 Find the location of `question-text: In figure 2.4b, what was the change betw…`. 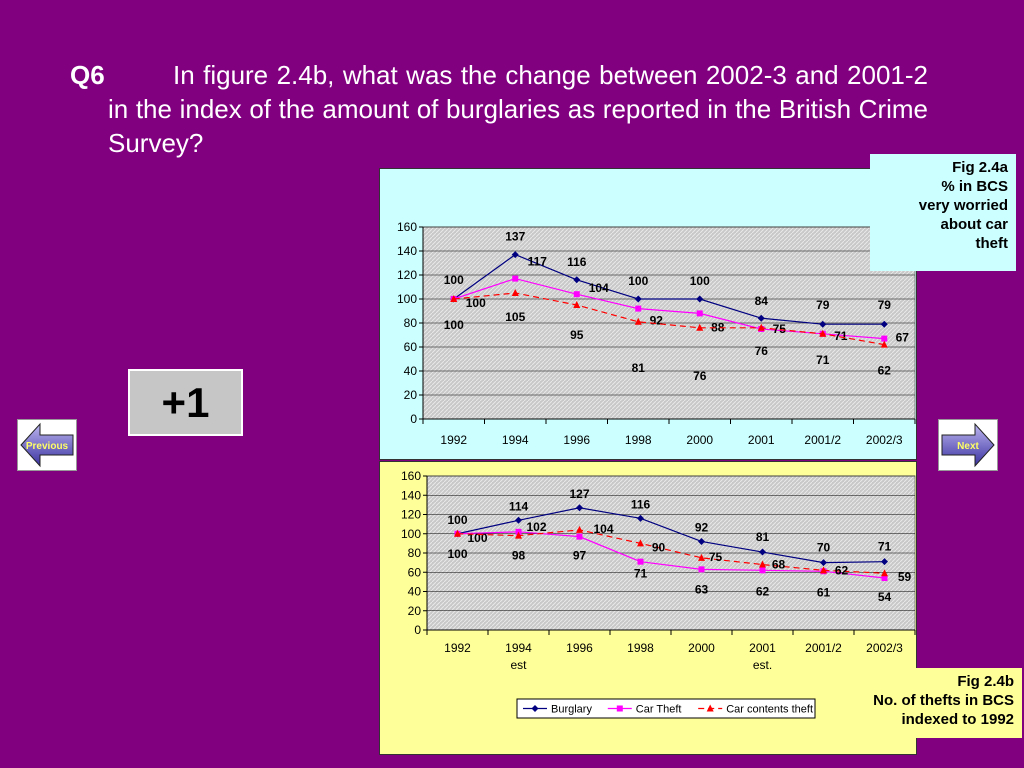

question-text: In figure 2.4b, what was the change betw… is located at coordinates (518, 109).